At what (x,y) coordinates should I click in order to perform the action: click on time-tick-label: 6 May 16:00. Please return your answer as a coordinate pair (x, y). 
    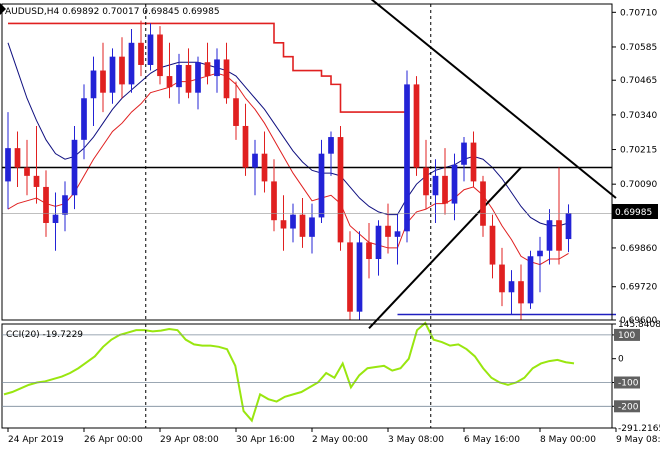
    Looking at the image, I should click on (492, 440).